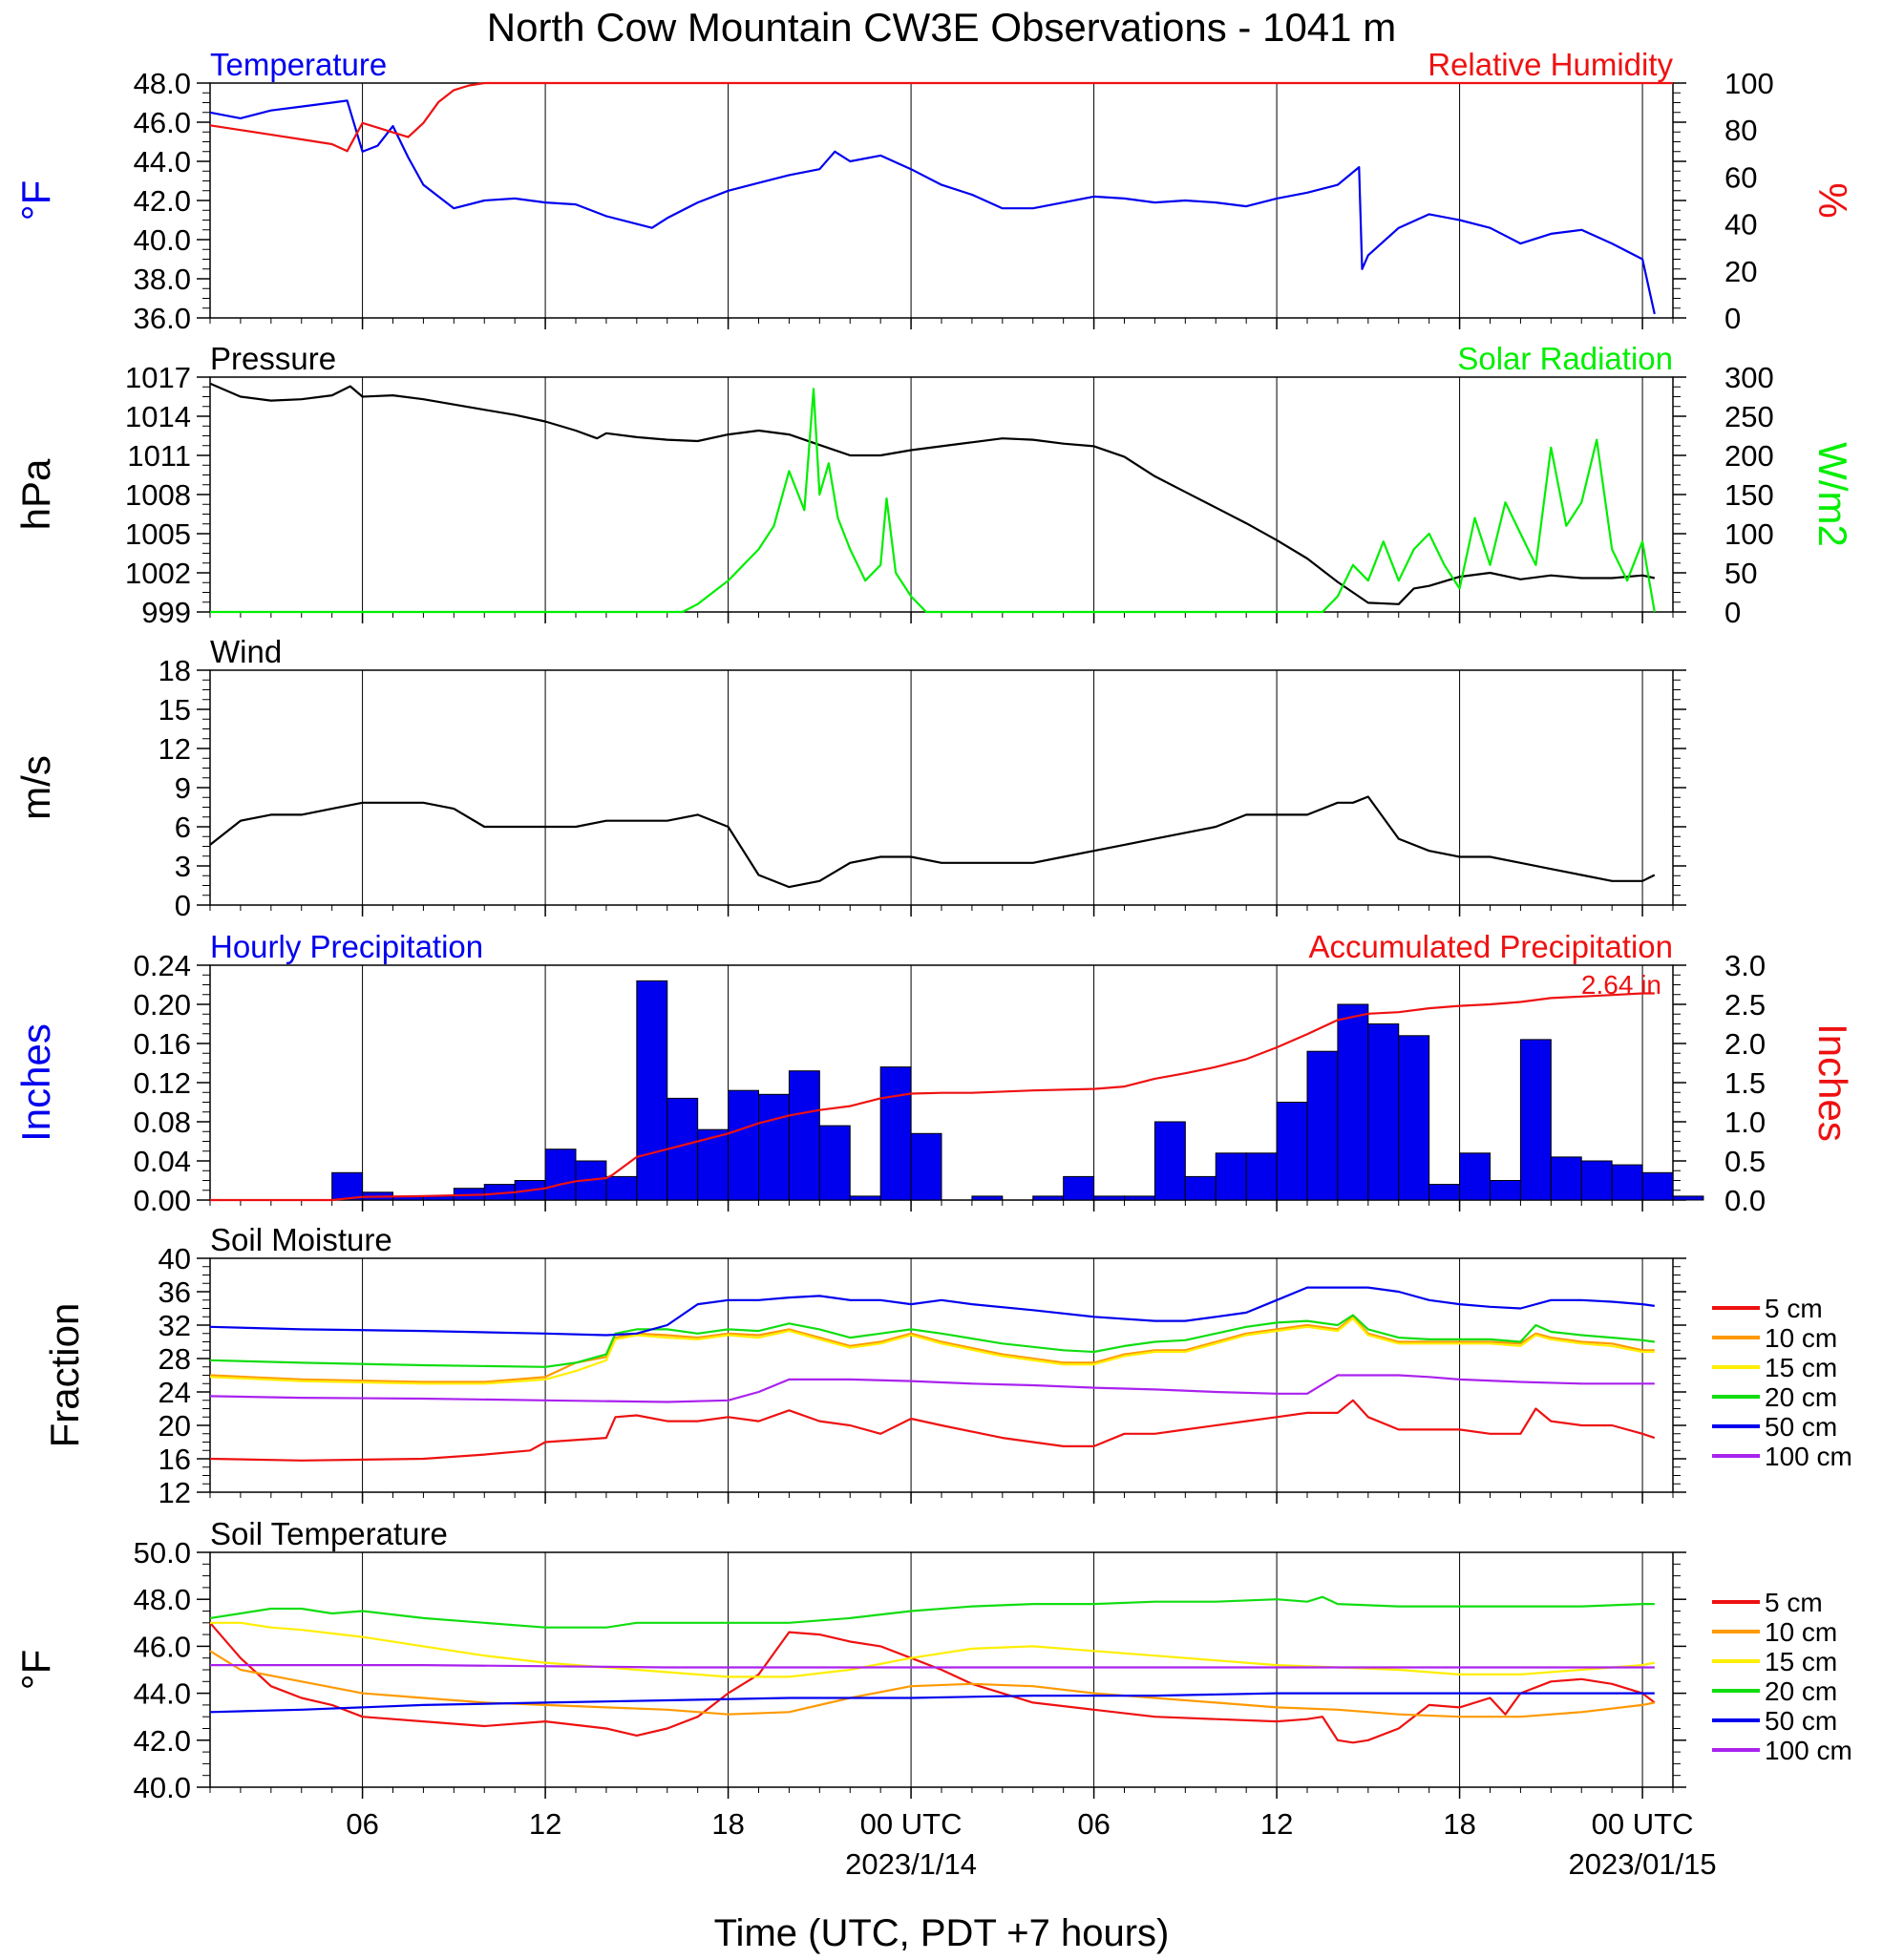 The width and height of the screenshot is (1883, 1960). What do you see at coordinates (162, 1161) in the screenshot?
I see `y-tick-label: 0.04` at bounding box center [162, 1161].